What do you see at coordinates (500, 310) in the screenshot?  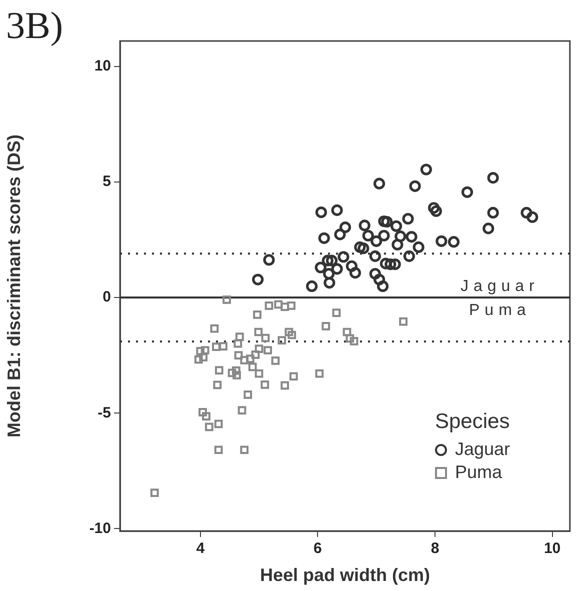 I see `annotation: Puma` at bounding box center [500, 310].